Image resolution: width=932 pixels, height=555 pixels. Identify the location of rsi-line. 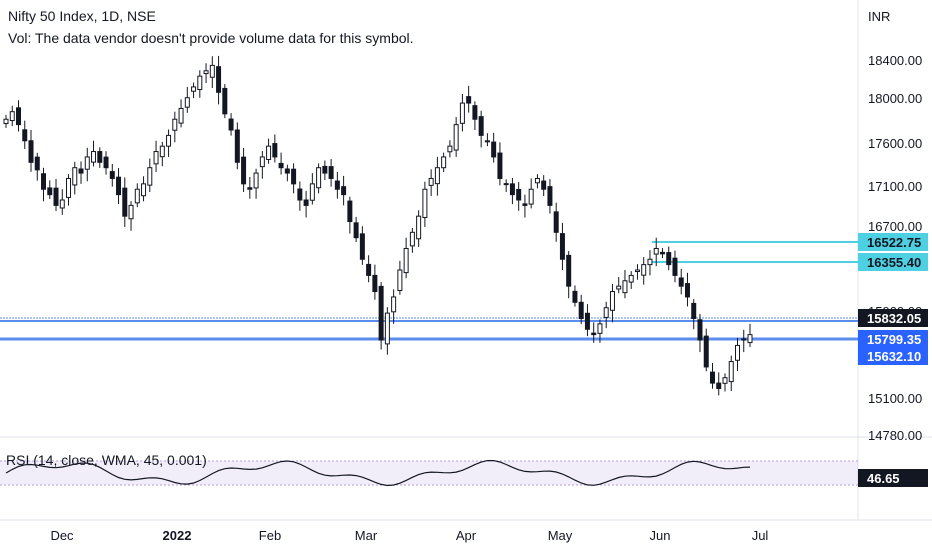
(378, 473).